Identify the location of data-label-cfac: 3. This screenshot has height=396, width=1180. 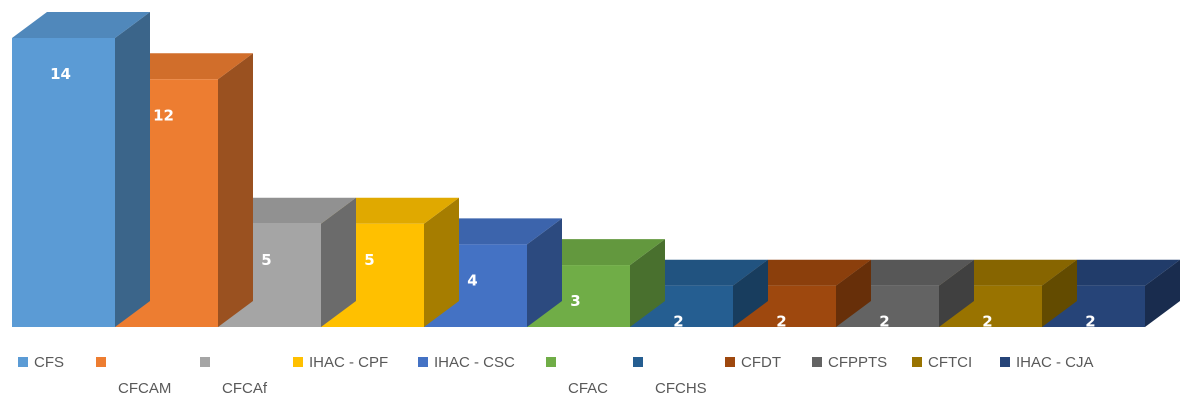
(575, 301).